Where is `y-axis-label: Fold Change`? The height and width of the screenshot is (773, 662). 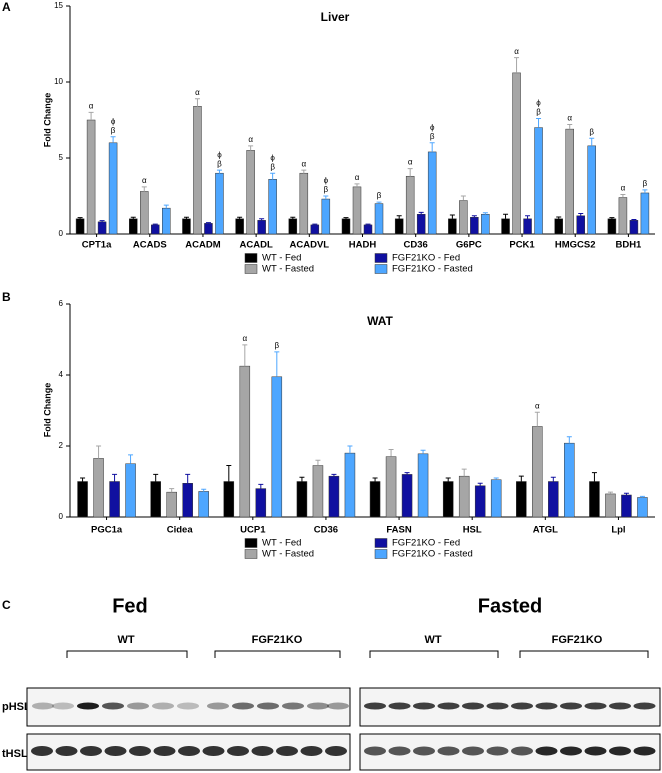 y-axis-label: Fold Change is located at coordinates (47, 410).